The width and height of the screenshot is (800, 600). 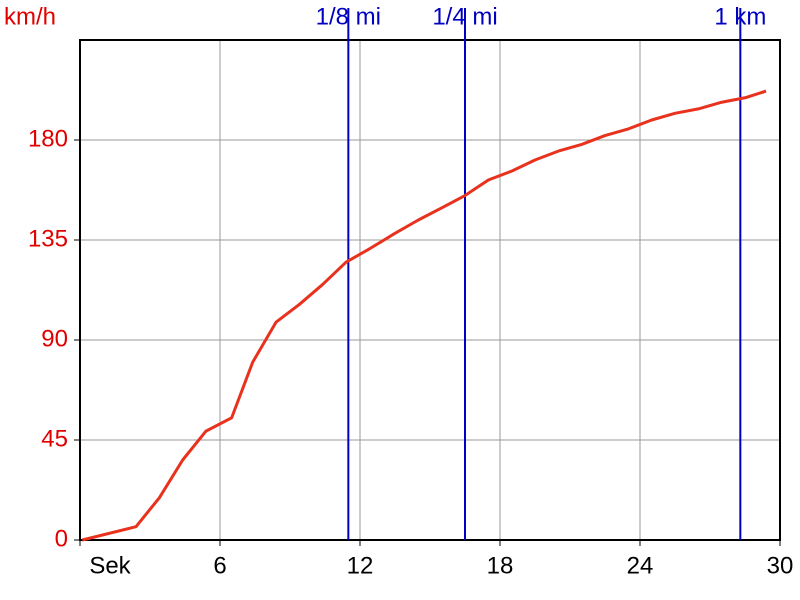 What do you see at coordinates (48, 238) in the screenshot?
I see `y-tick-label: 135` at bounding box center [48, 238].